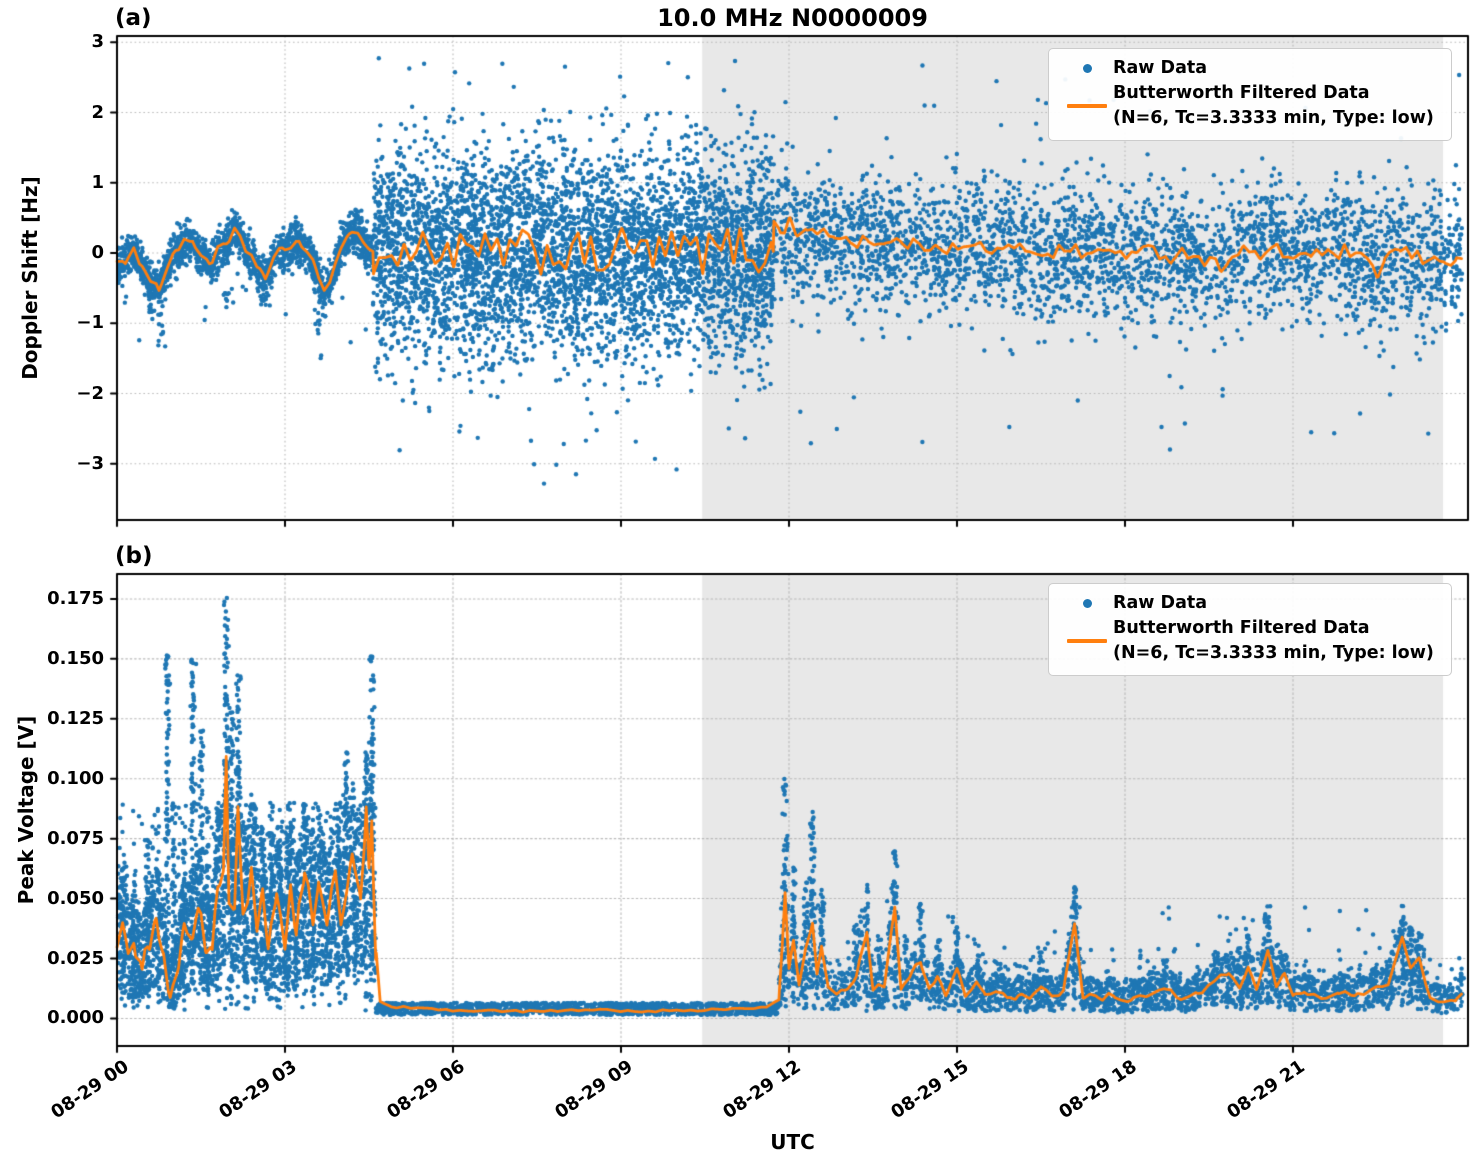 Image resolution: width=1472 pixels, height=1172 pixels. I want to click on y-tick-label: 0.075, so click(75, 838).